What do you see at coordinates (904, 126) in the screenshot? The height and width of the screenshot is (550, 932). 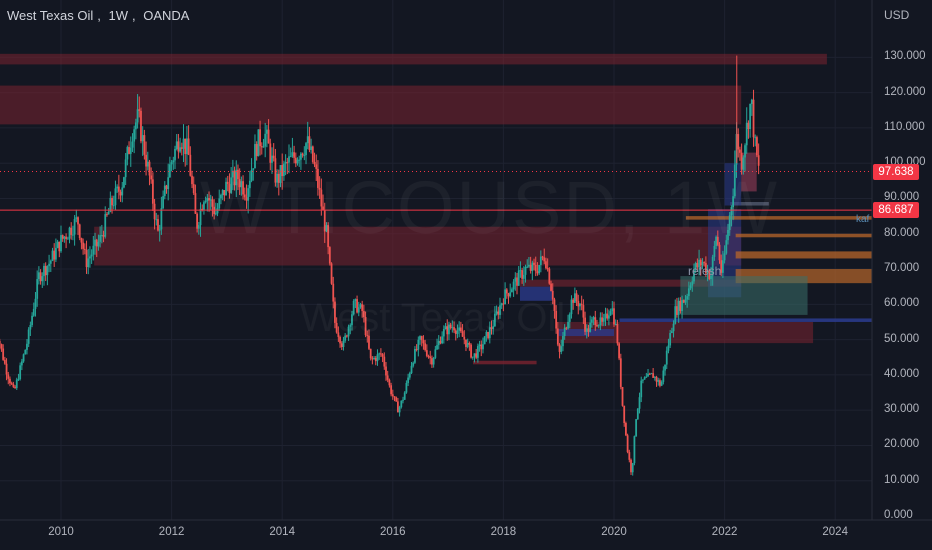 I see `price-tick-label: 110.000` at bounding box center [904, 126].